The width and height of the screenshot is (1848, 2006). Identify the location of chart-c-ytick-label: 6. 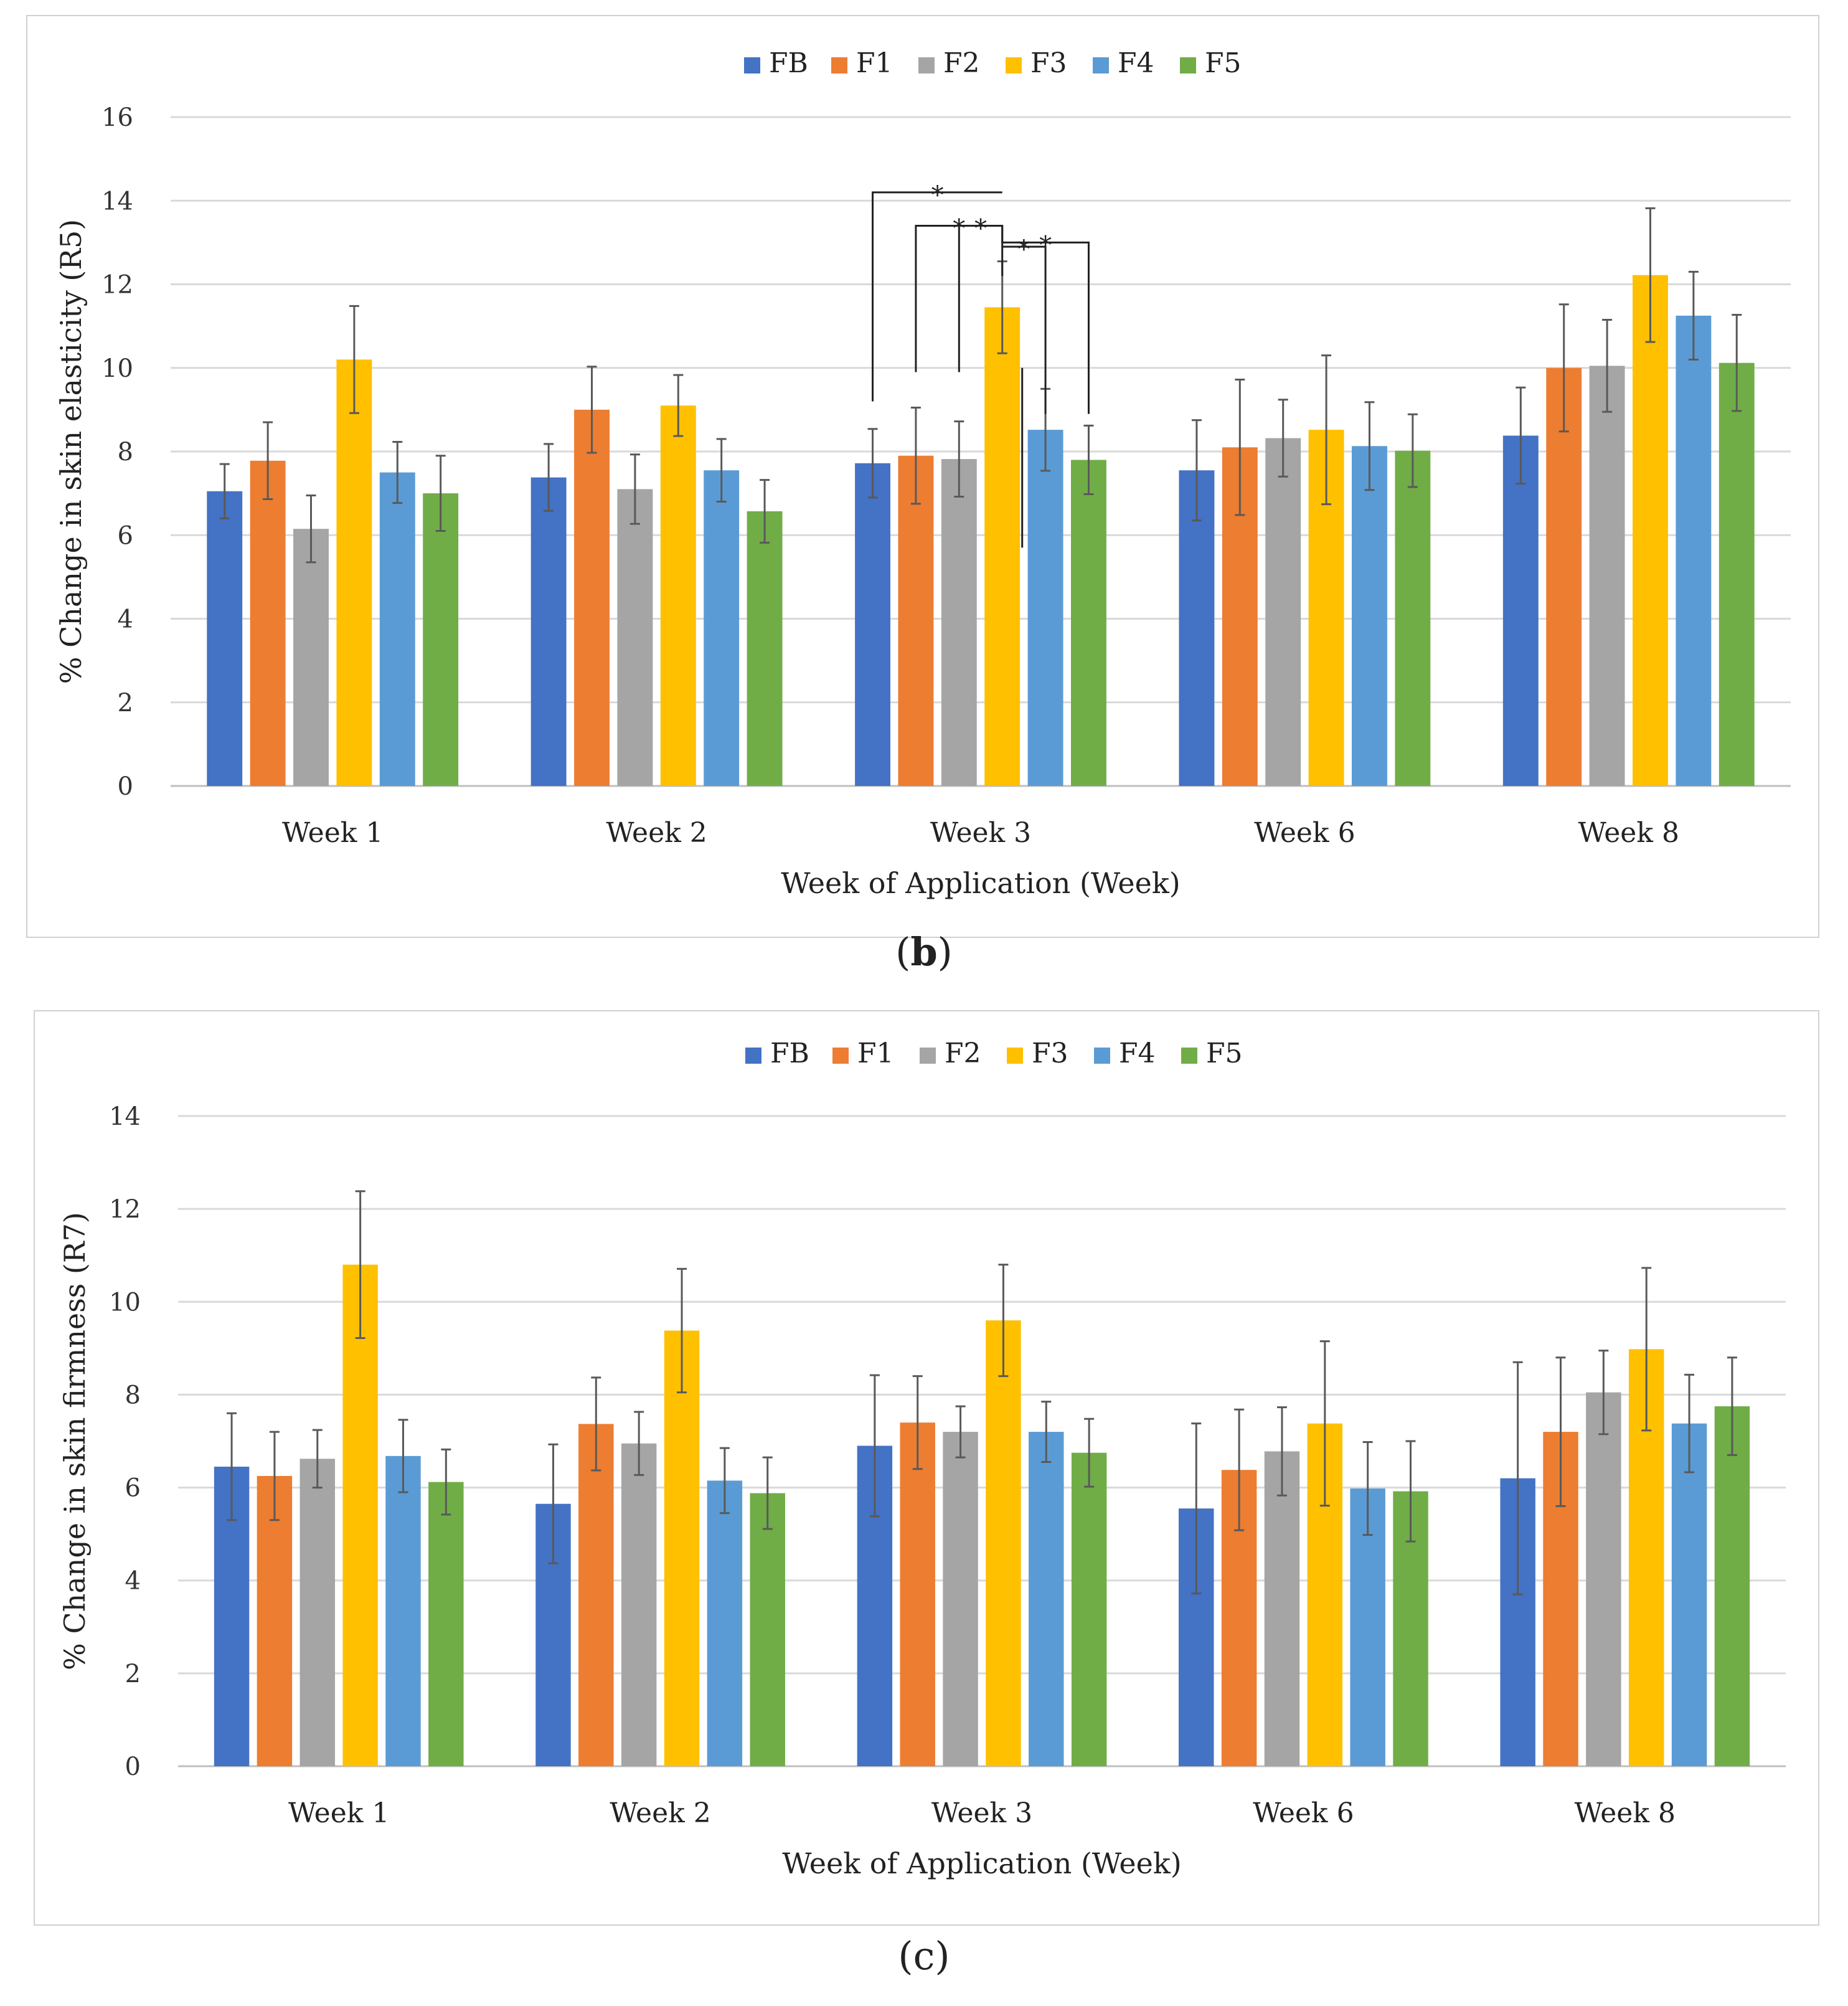
(133, 1488).